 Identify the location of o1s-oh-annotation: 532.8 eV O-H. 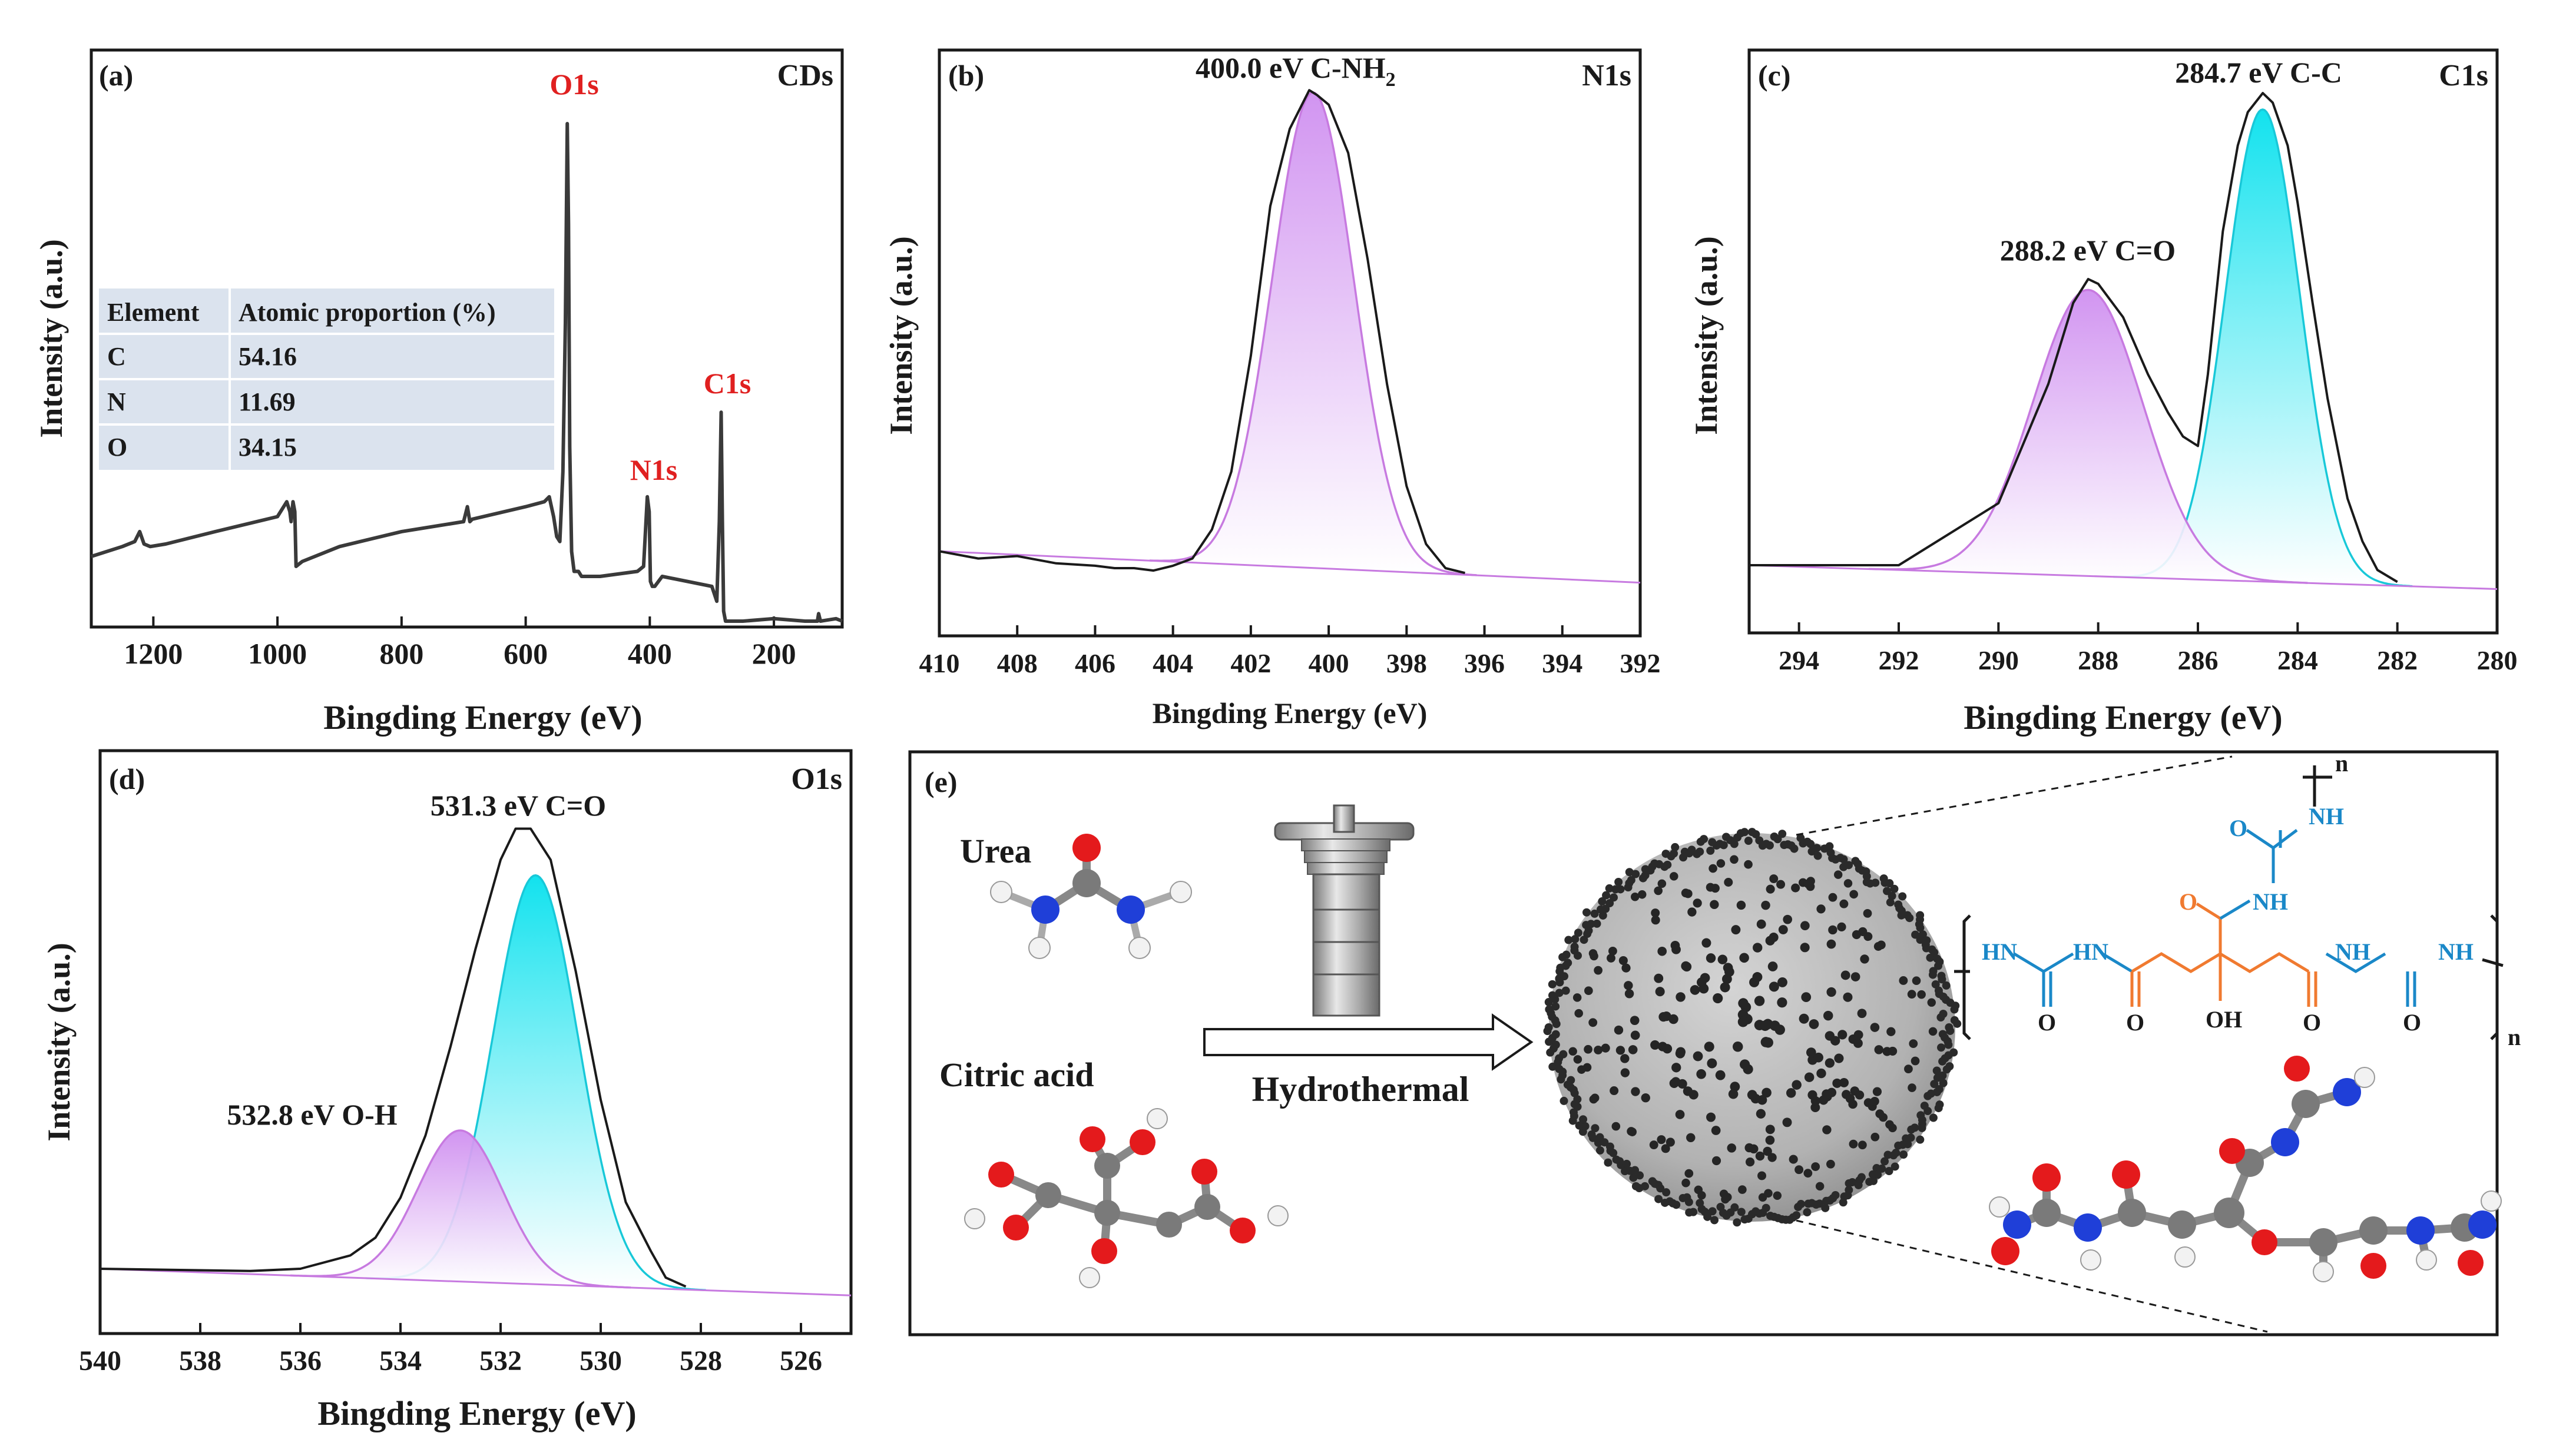
(312, 1114).